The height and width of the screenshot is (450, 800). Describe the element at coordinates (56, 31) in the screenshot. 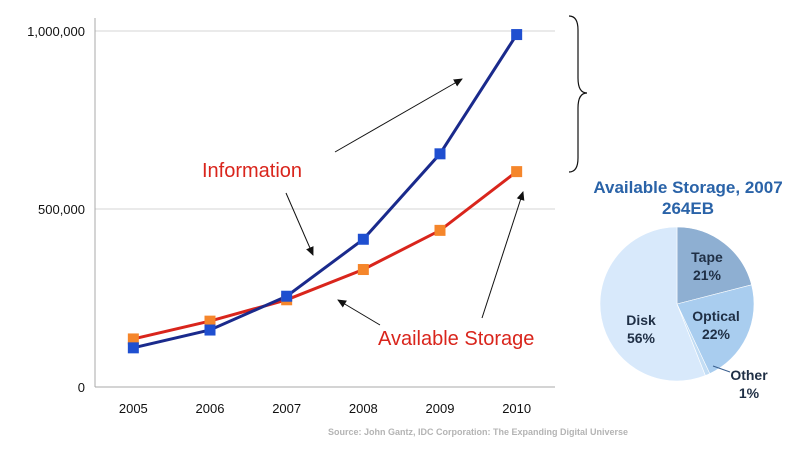

I see `y-tick-label: 1,000,000` at that location.